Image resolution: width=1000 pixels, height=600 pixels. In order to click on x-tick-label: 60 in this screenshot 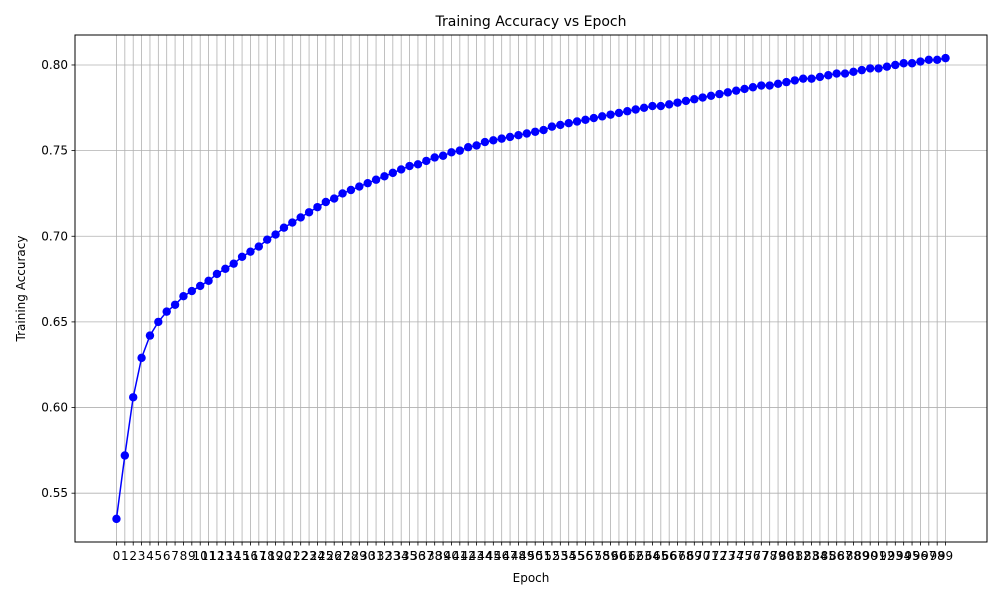, I will do `click(618, 556)`.